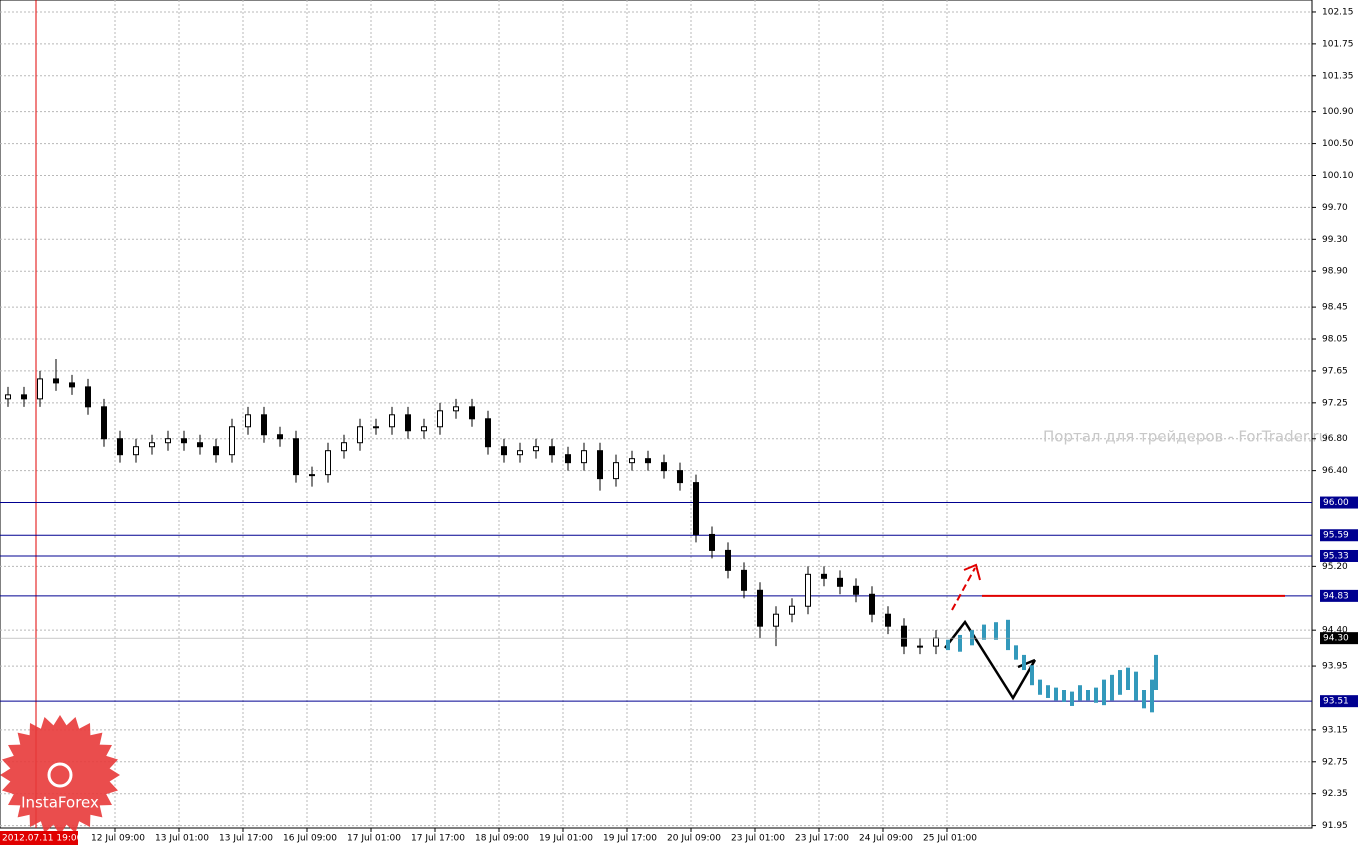  What do you see at coordinates (310, 839) in the screenshot?
I see `x-tick-label: 16 Jul 09:00` at bounding box center [310, 839].